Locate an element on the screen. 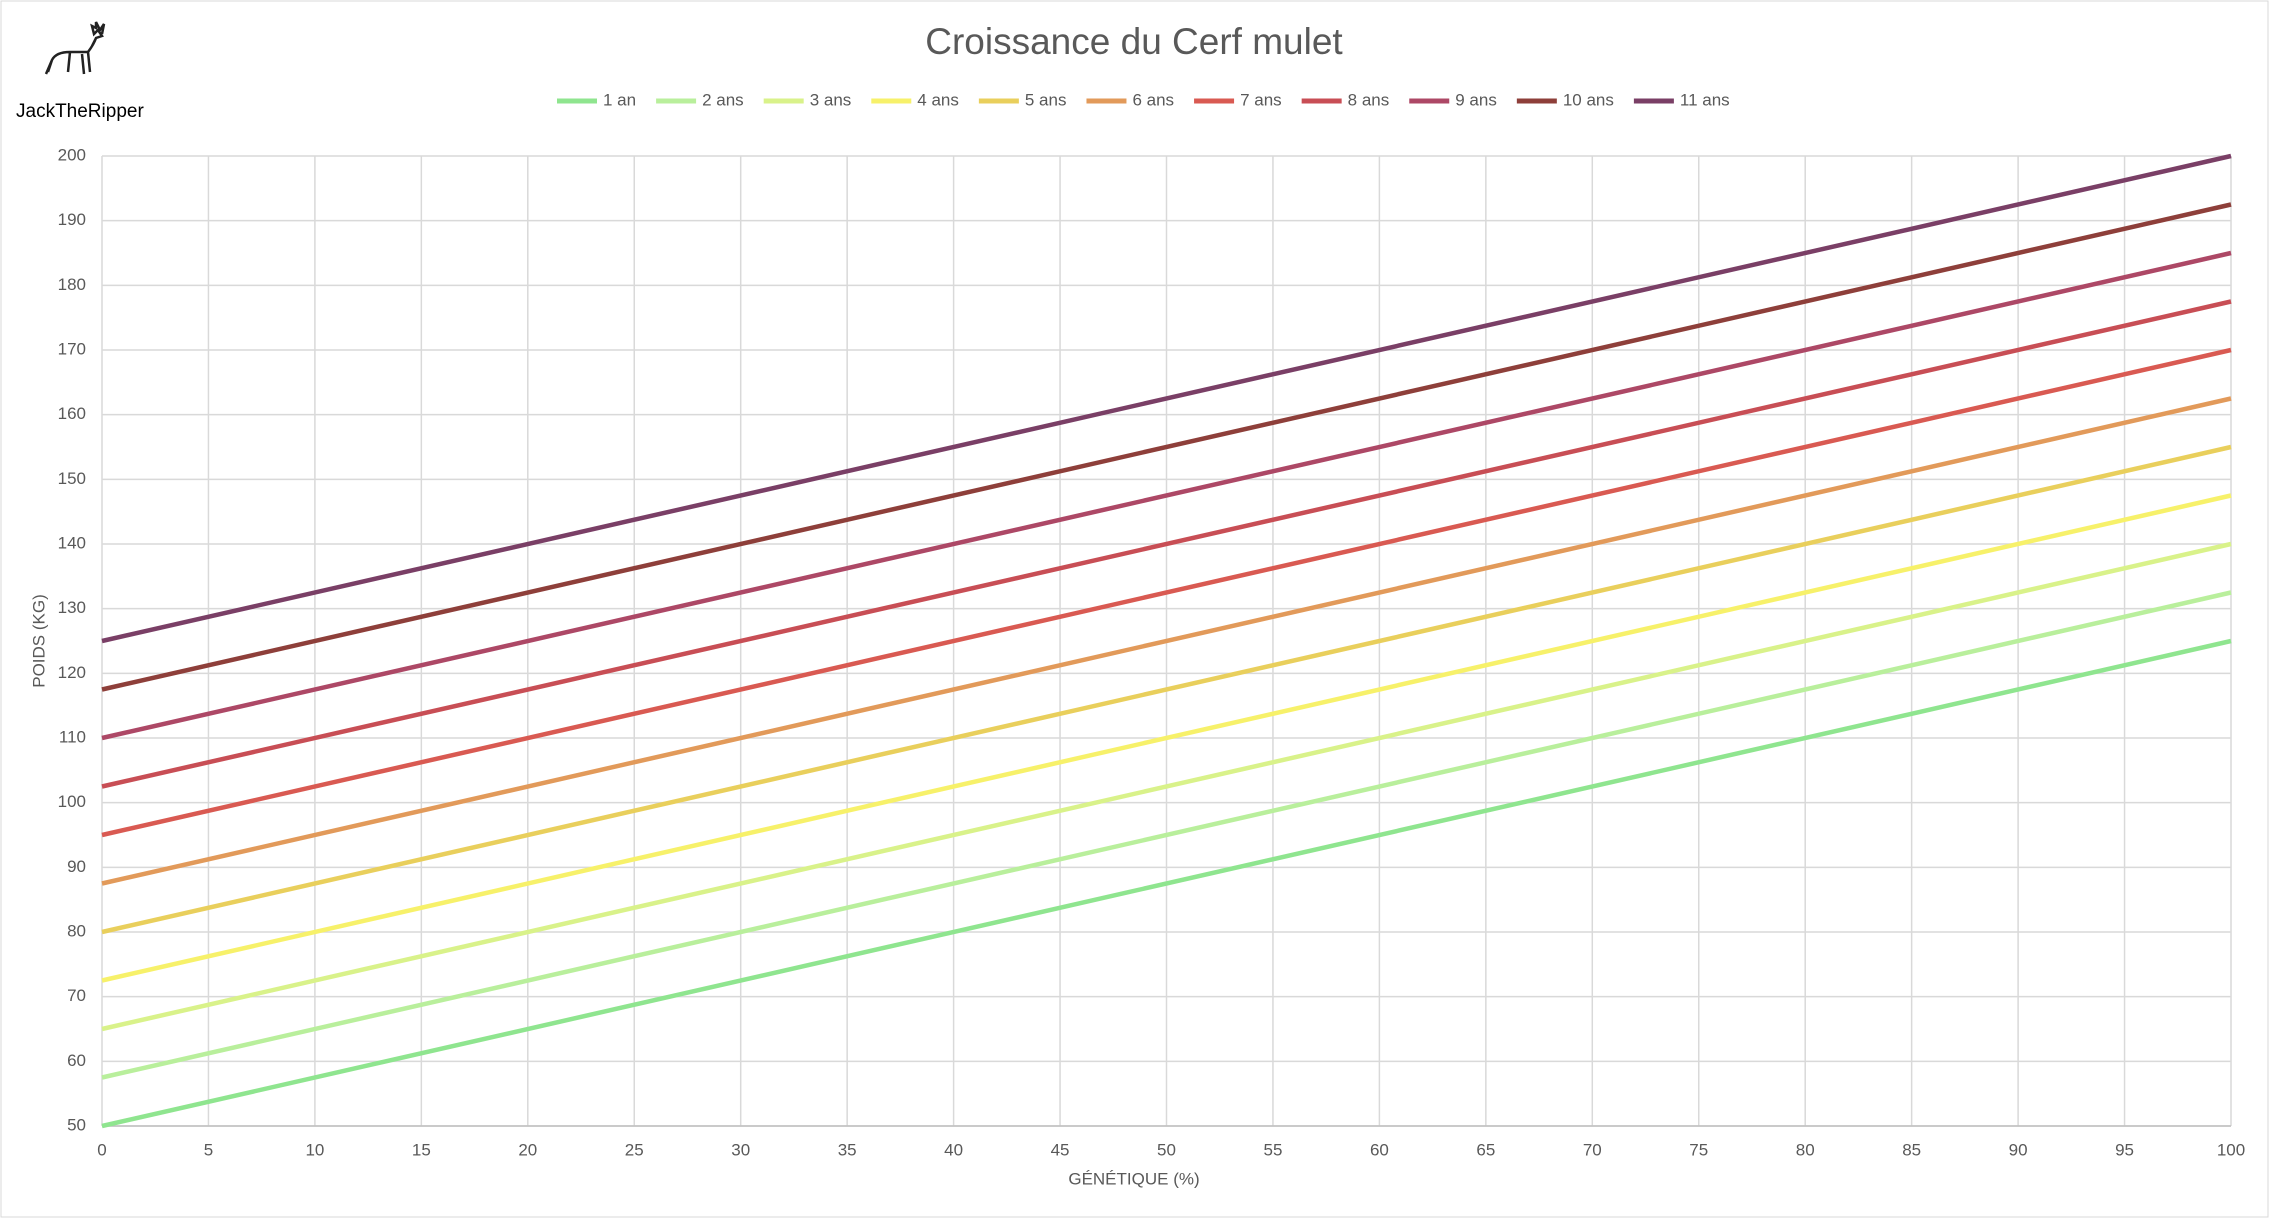 The image size is (2269, 1218). legend-label: 11 ans is located at coordinates (1705, 99).